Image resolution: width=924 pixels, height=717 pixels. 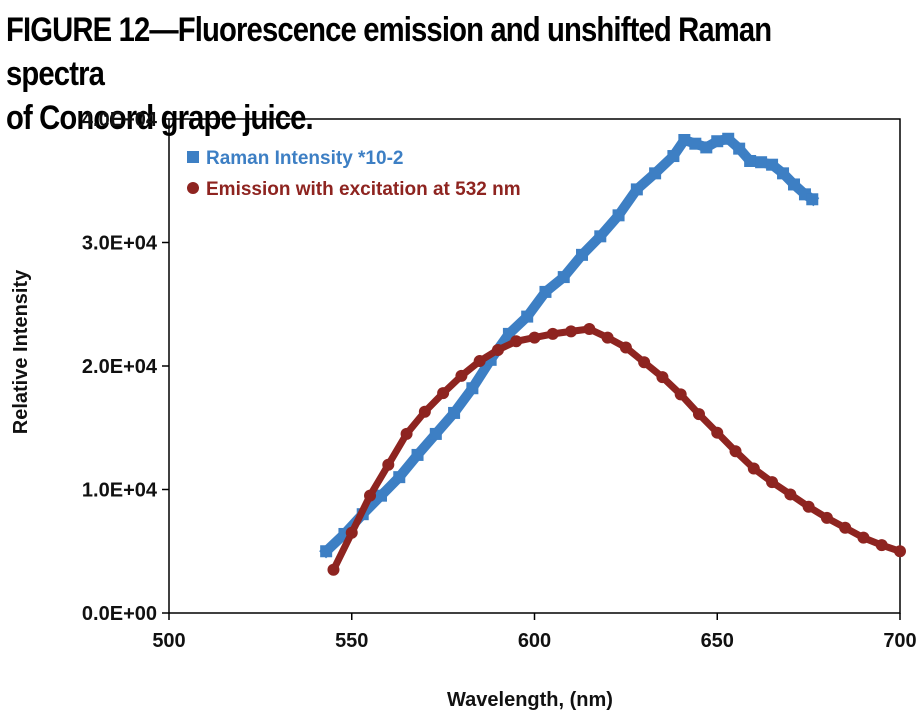 What do you see at coordinates (304, 158) in the screenshot?
I see `legend-label: Raman Intensity *10-2` at bounding box center [304, 158].